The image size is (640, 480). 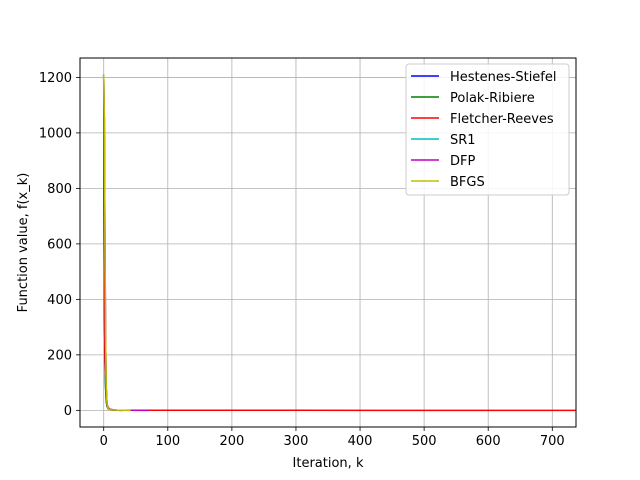 I want to click on y-tick-label: 1200, so click(x=55, y=78).